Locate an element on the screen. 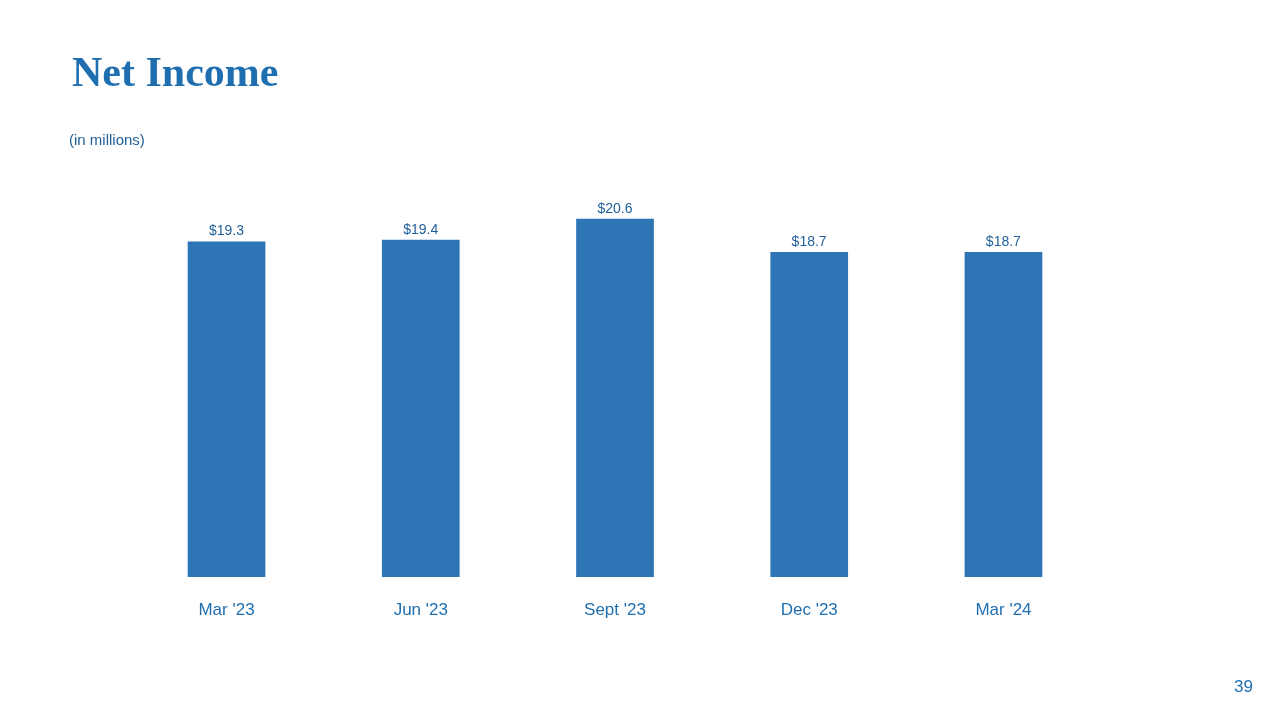 This screenshot has width=1280, height=720. x-tick-label: Dec '23 is located at coordinates (809, 609).